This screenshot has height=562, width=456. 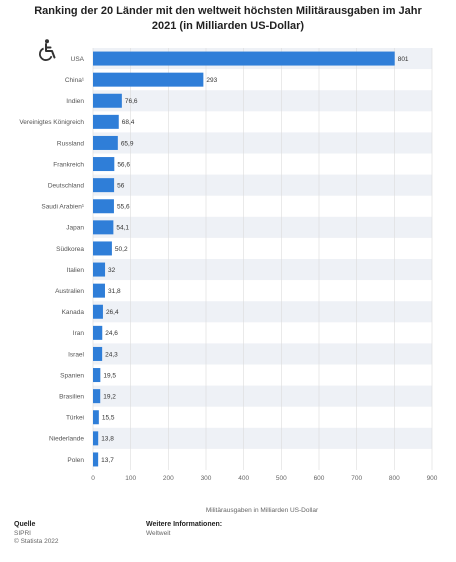 What do you see at coordinates (356, 478) in the screenshot?
I see `x-tick-label: 700` at bounding box center [356, 478].